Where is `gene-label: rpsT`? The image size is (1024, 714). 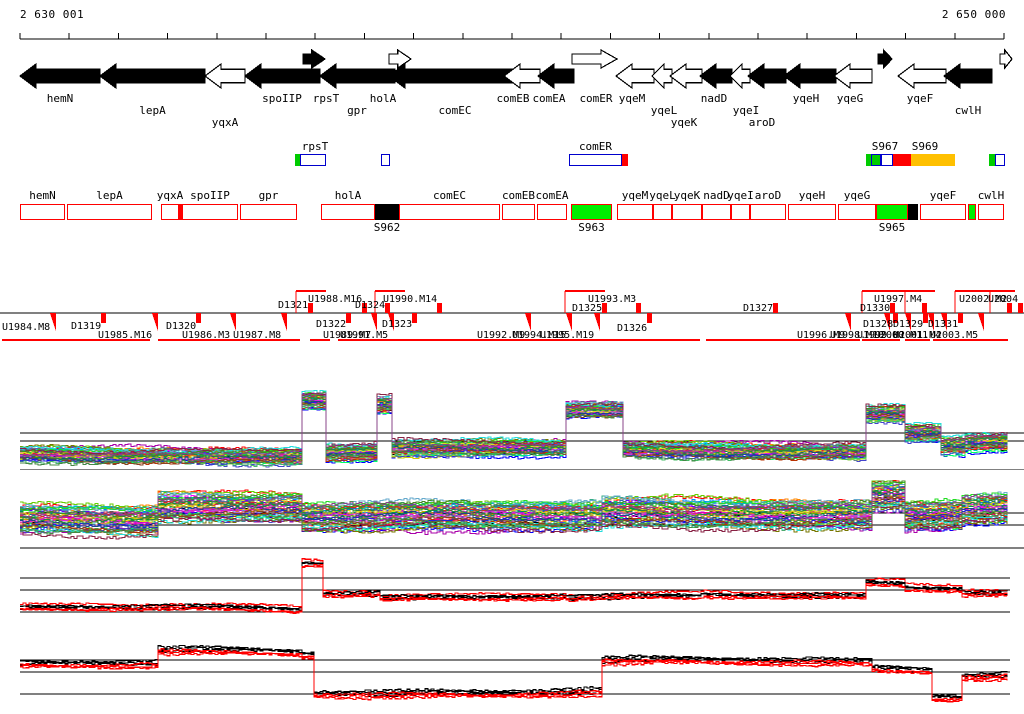 gene-label: rpsT is located at coordinates (326, 98).